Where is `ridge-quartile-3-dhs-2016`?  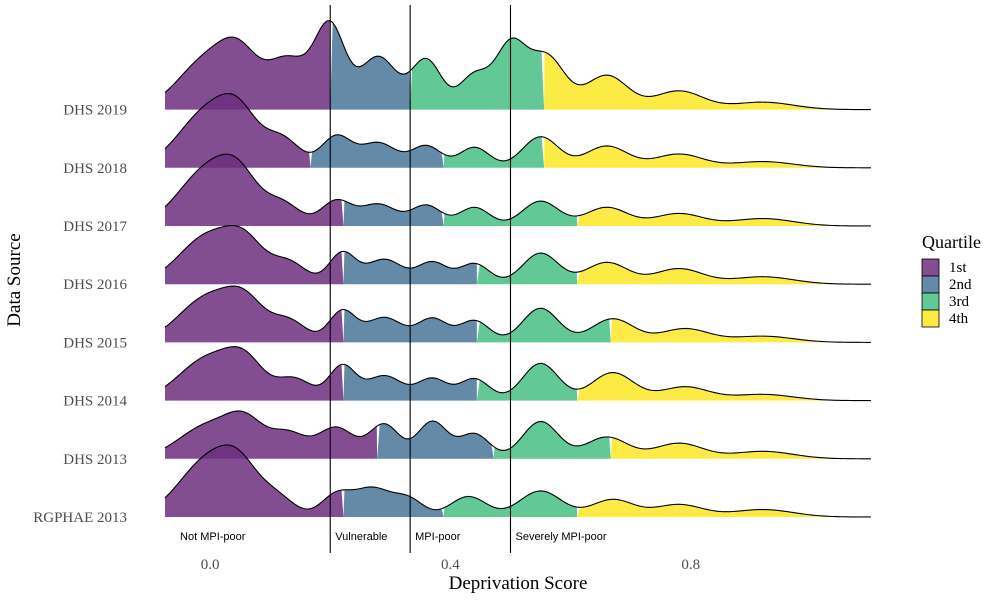 ridge-quartile-3-dhs-2016 is located at coordinates (527, 269).